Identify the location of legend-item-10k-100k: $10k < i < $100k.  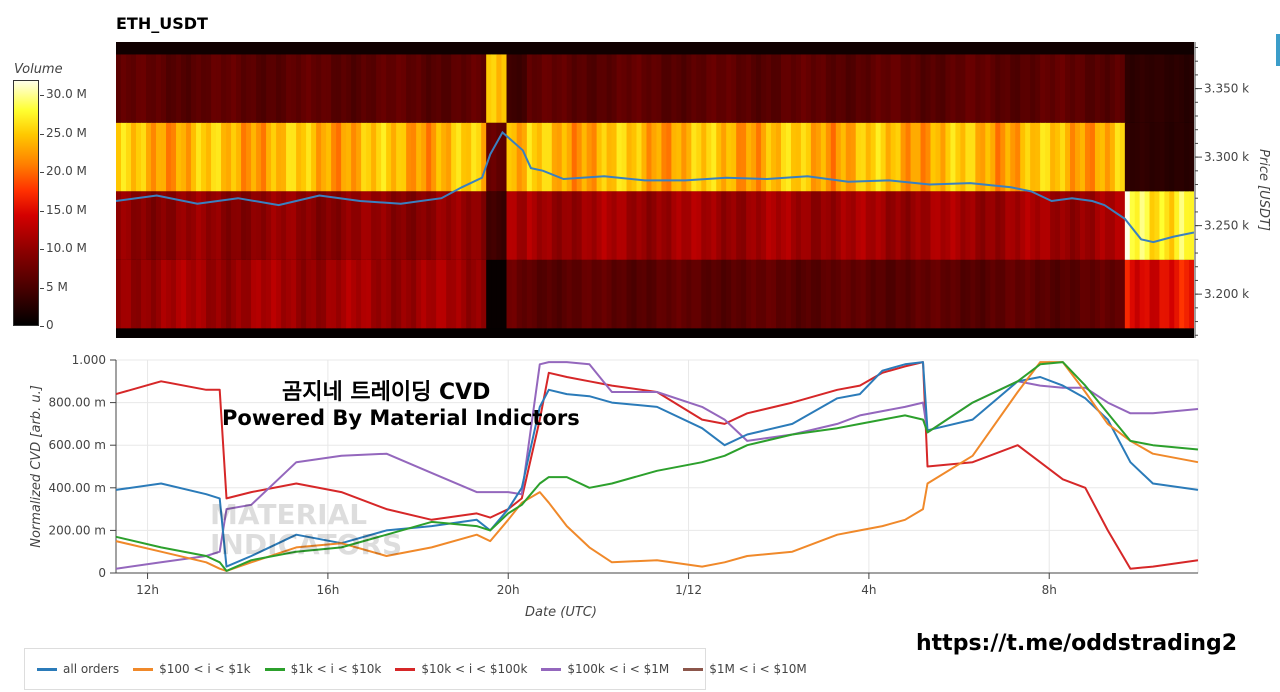
(461, 669).